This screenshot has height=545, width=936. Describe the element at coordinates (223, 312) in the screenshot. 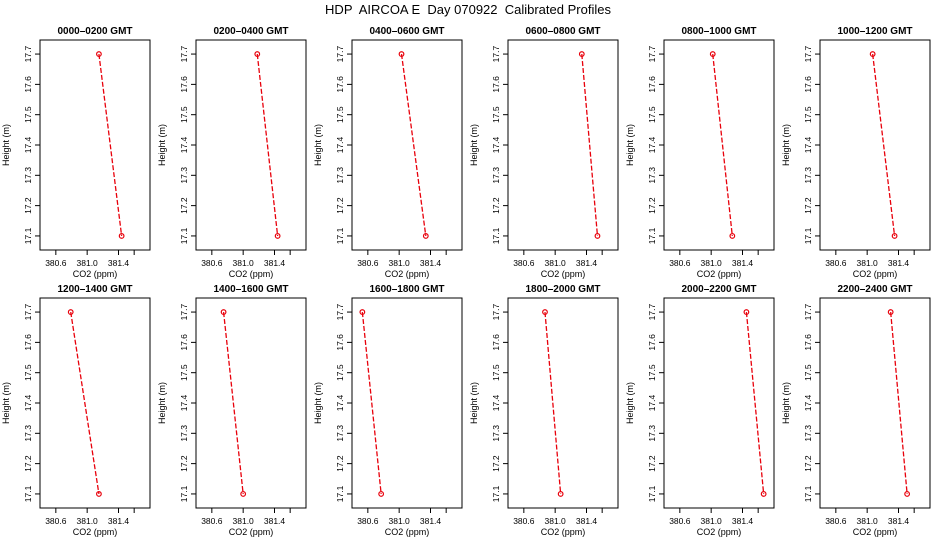

I see `panel-8-point` at that location.